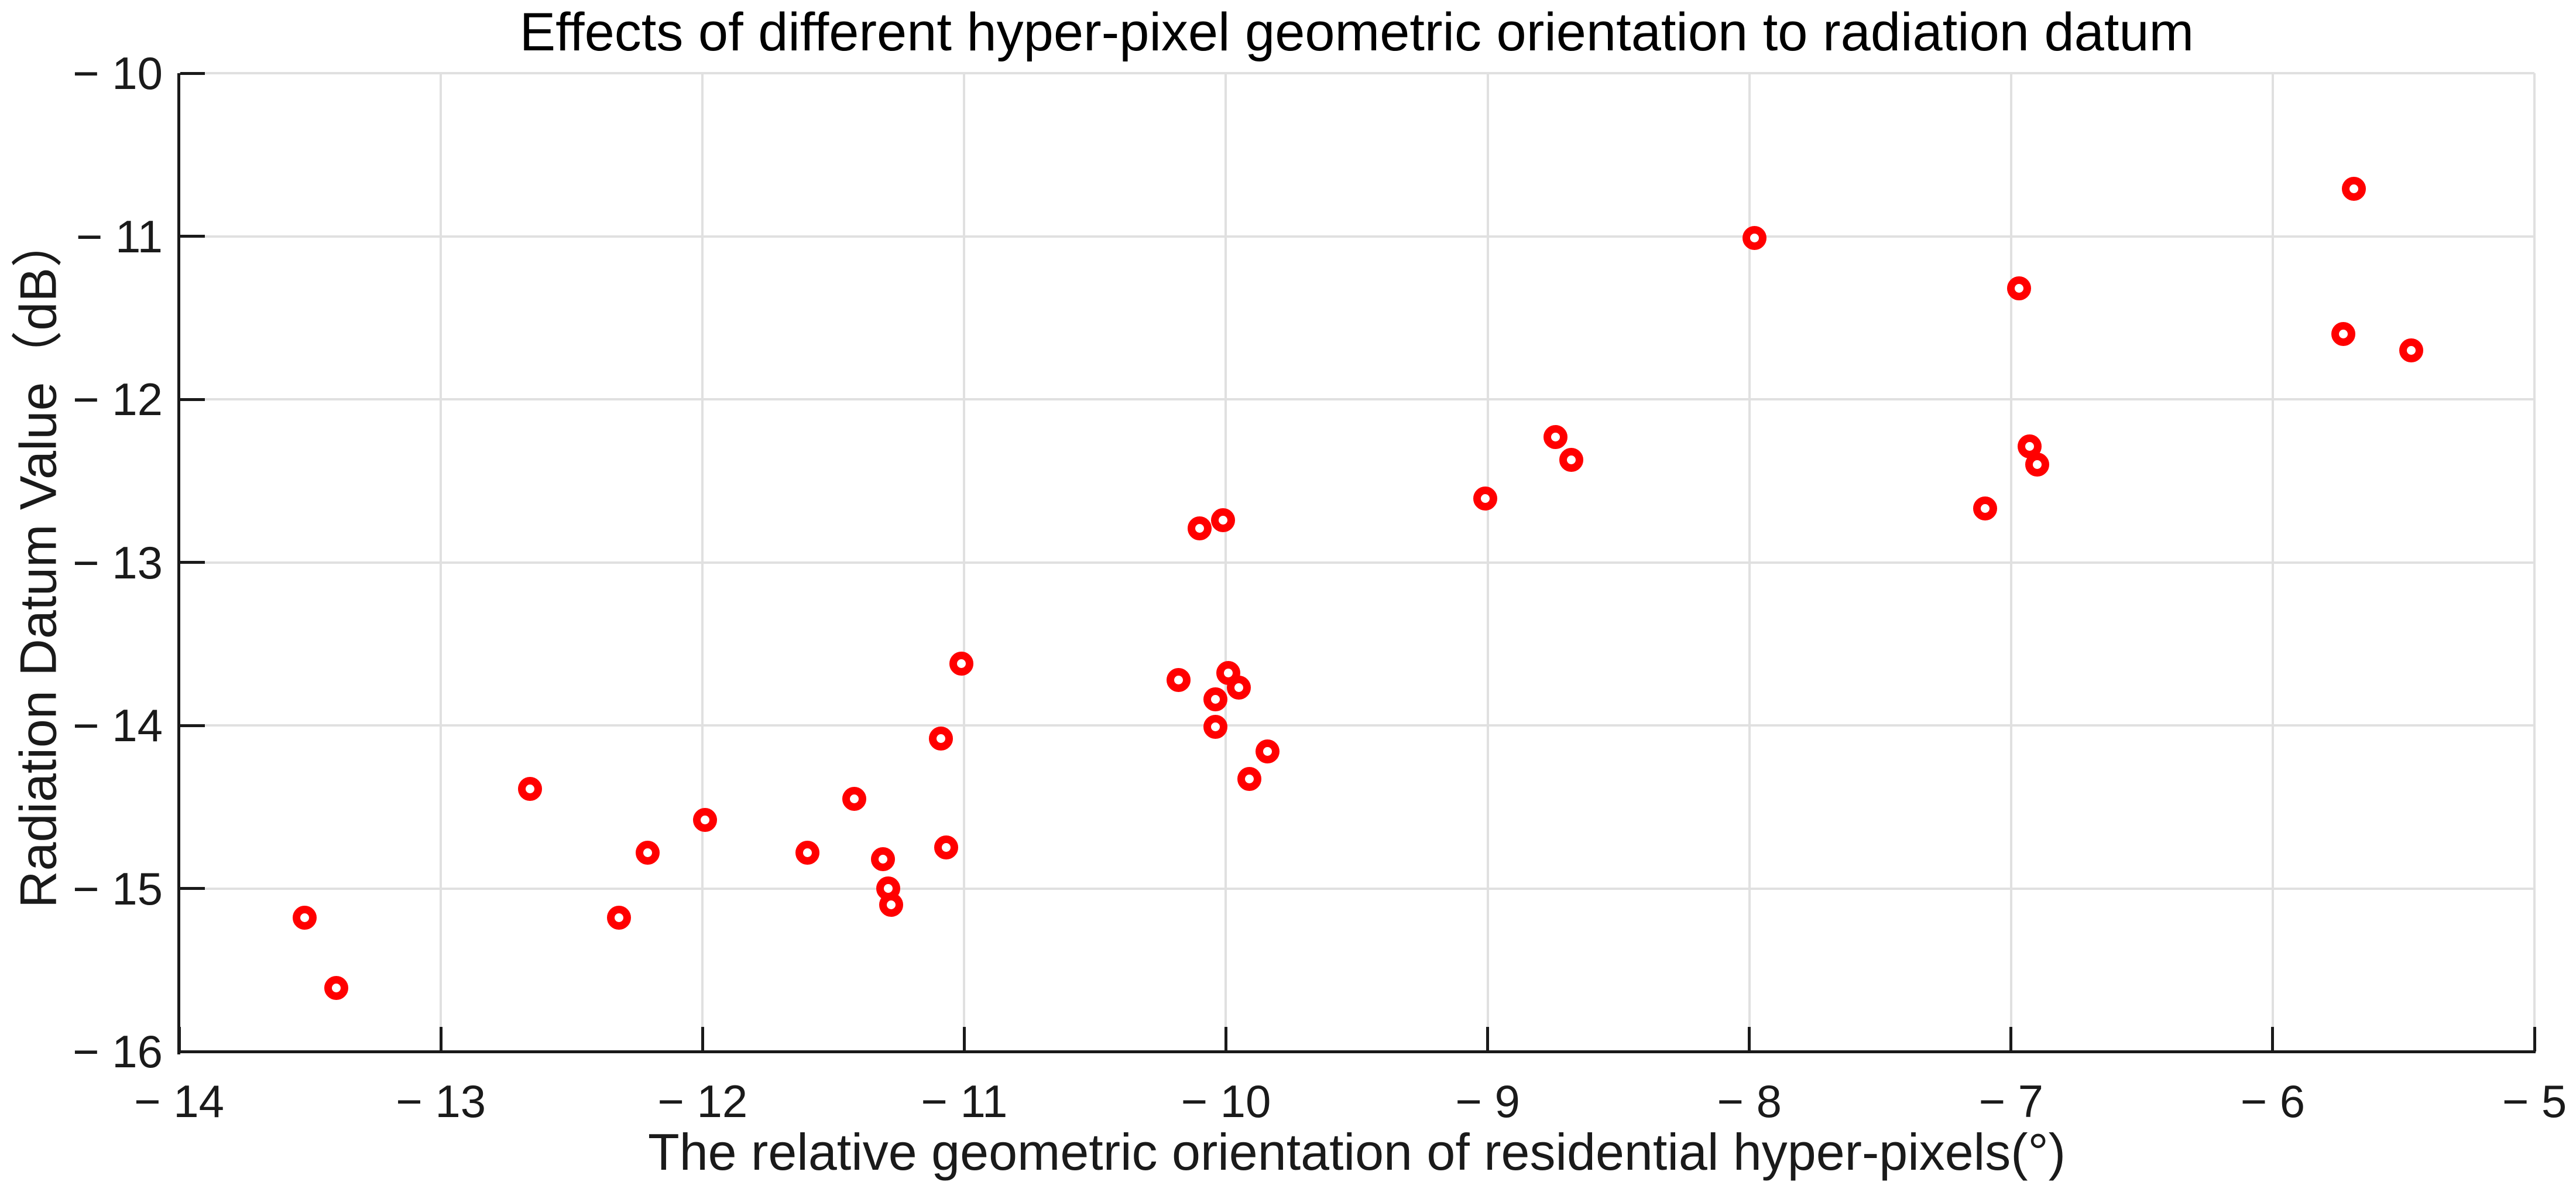  What do you see at coordinates (2011, 1101) in the screenshot?
I see `x-tick-label: − 7` at bounding box center [2011, 1101].